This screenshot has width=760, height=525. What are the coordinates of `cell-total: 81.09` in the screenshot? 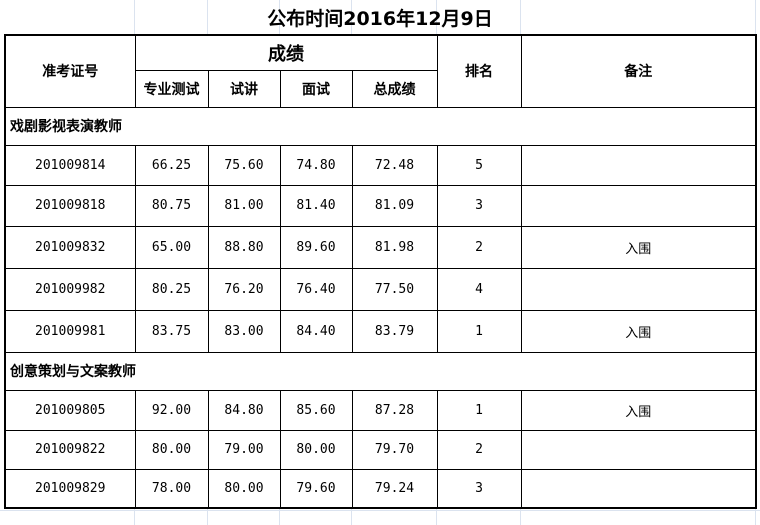 It's located at (394, 205).